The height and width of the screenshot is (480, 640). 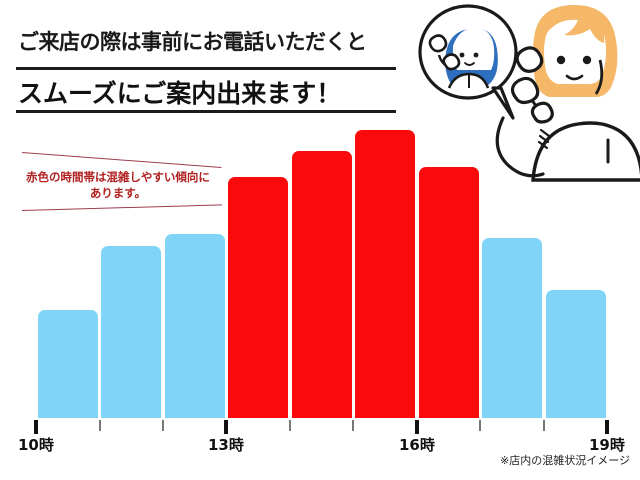 I want to click on headline-line-2: スムーズにご案内出来ます！, so click(x=180, y=93).